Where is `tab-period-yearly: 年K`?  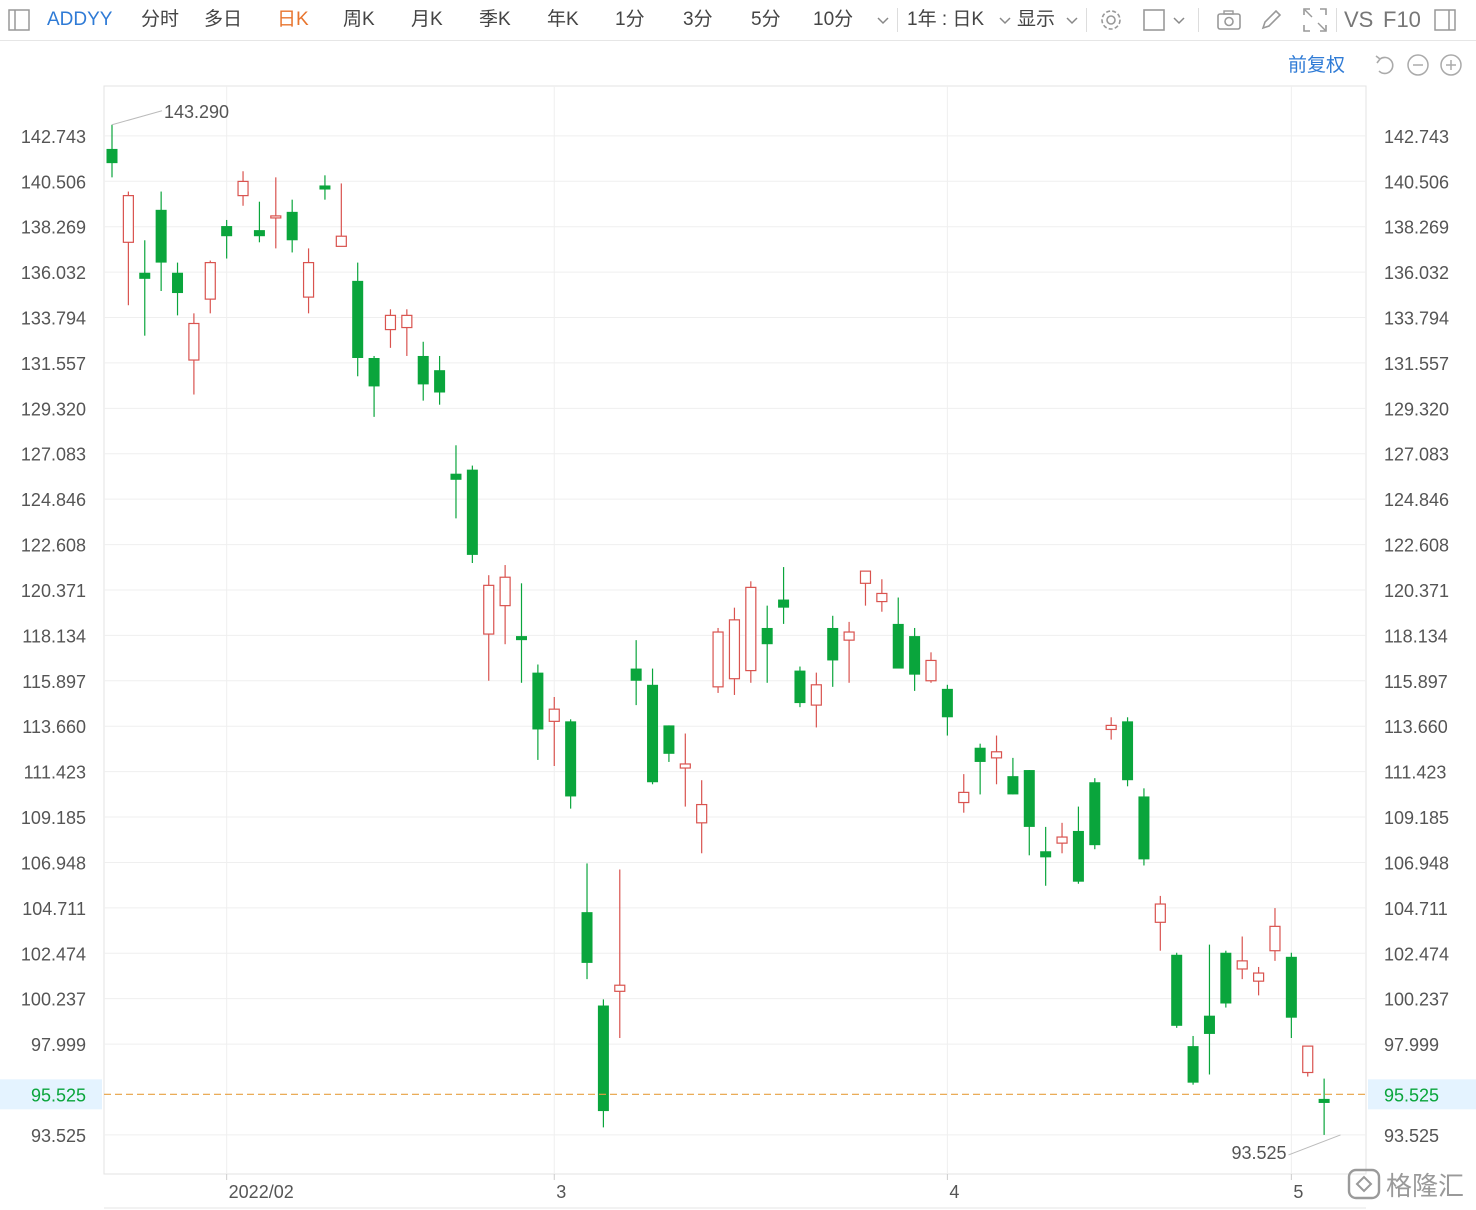 tab-period-yearly: 年K is located at coordinates (563, 19).